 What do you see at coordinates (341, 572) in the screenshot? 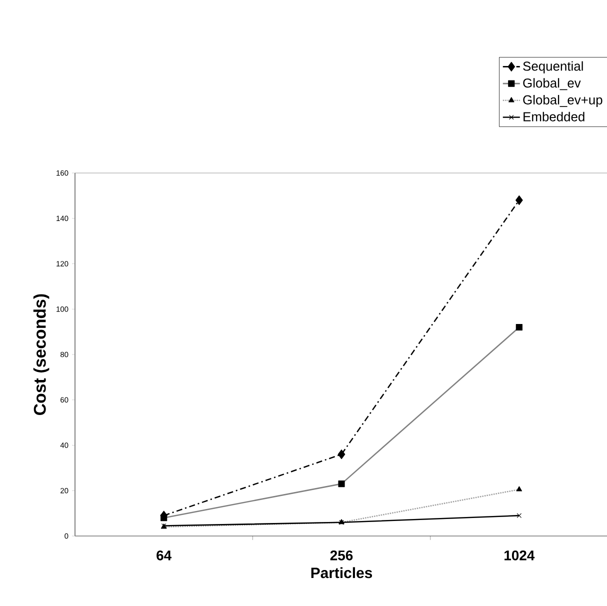
I see `x-axis-title: Particles` at bounding box center [341, 572].